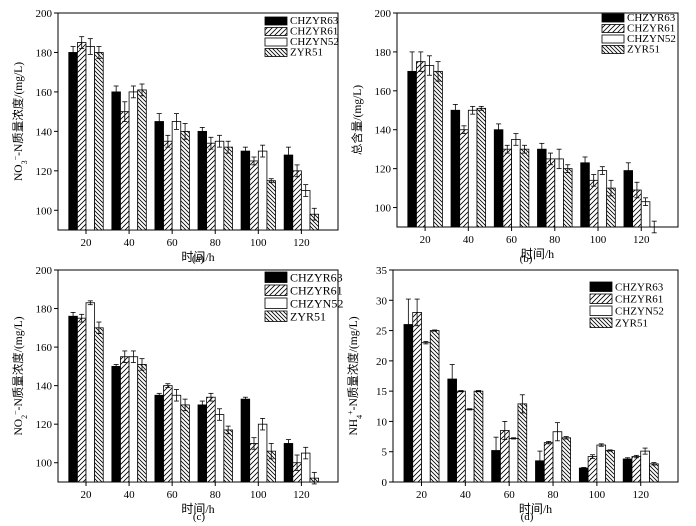  Describe the element at coordinates (385, 453) in the screenshot. I see `y-tick-label: 5` at that location.